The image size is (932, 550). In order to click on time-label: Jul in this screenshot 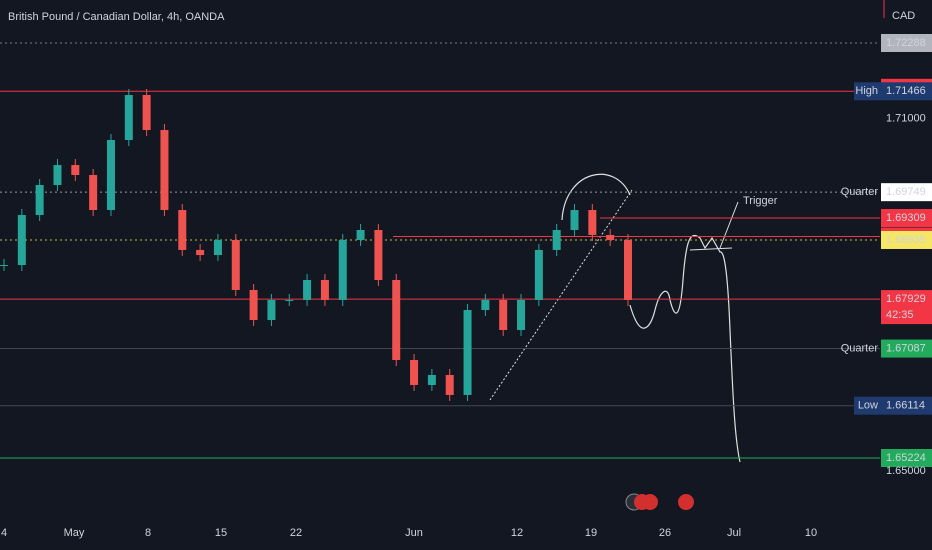, I will do `click(734, 533)`.